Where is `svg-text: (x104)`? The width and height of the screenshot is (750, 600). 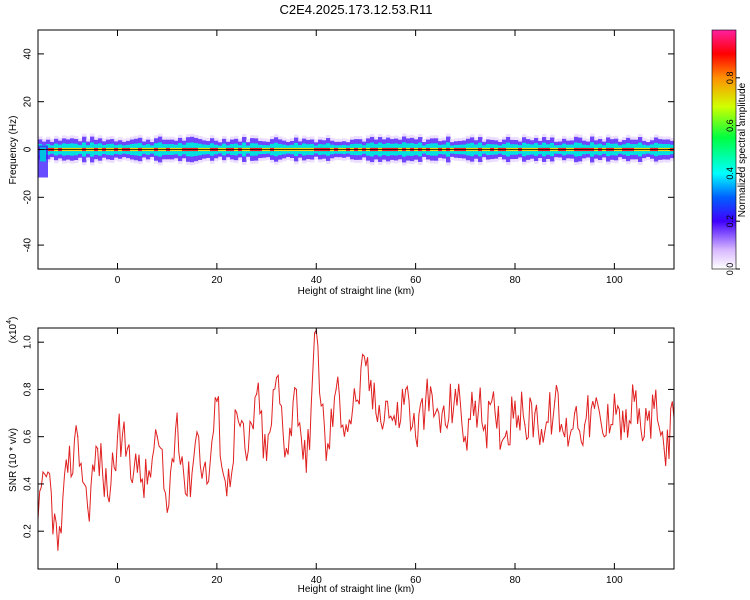 svg-text: (x104) is located at coordinates (12, 330).